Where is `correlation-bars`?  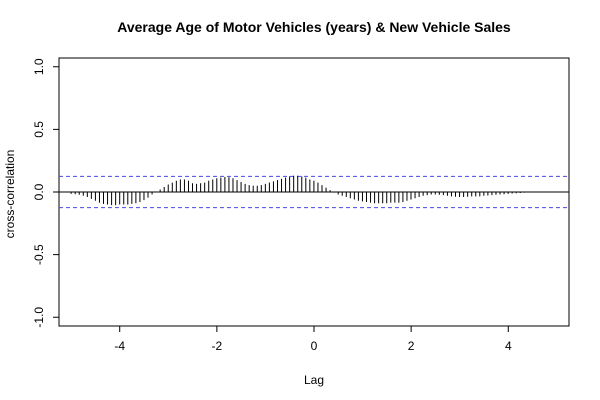 correlation-bars is located at coordinates (314, 190).